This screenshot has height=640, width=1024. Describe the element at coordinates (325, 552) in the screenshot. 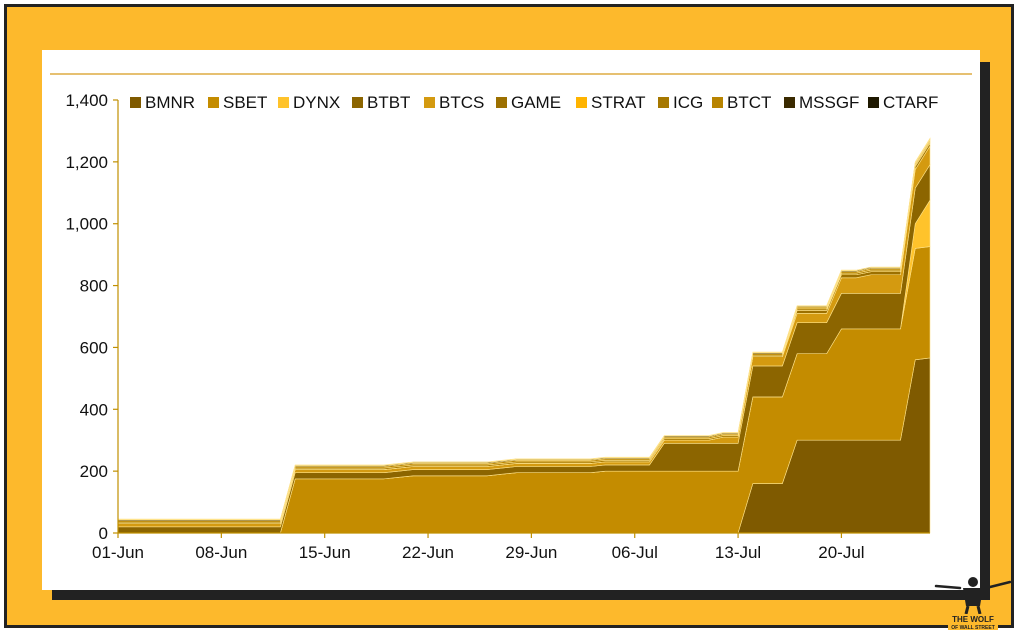

I see `x-tick-label: 15-Jun` at that location.